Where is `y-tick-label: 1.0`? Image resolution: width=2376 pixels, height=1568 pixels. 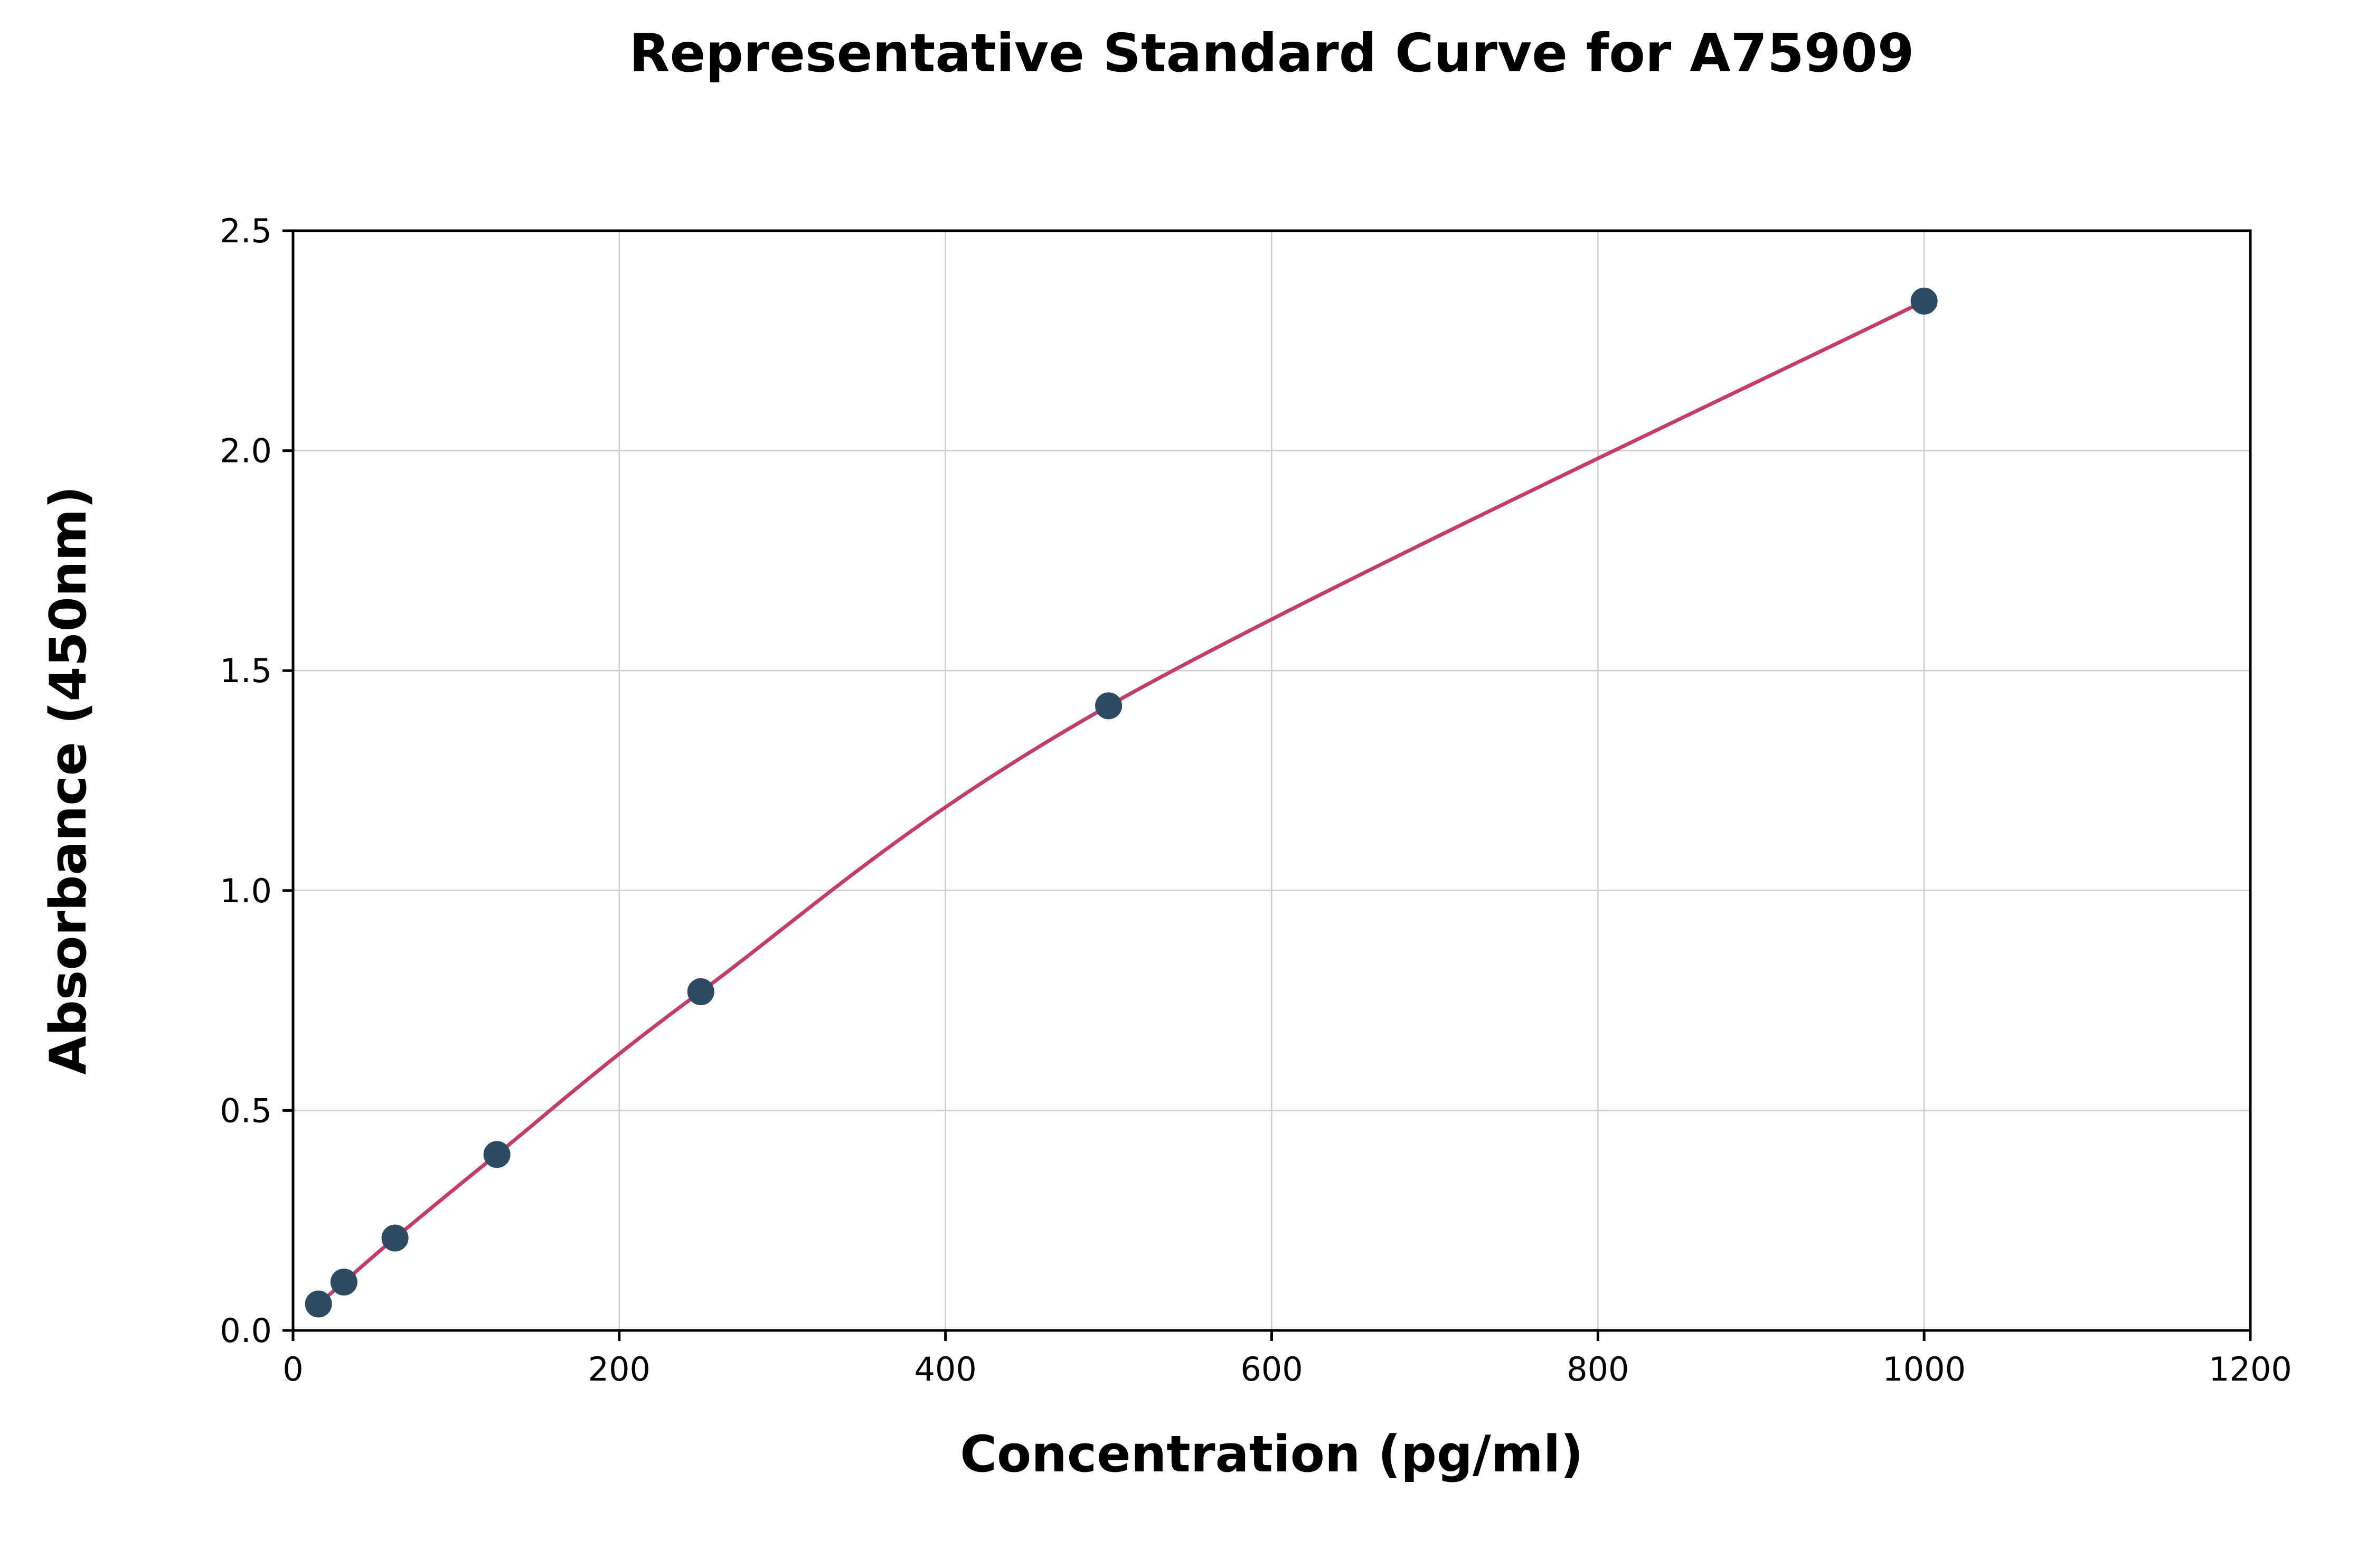
y-tick-label: 1.0 is located at coordinates (246, 891).